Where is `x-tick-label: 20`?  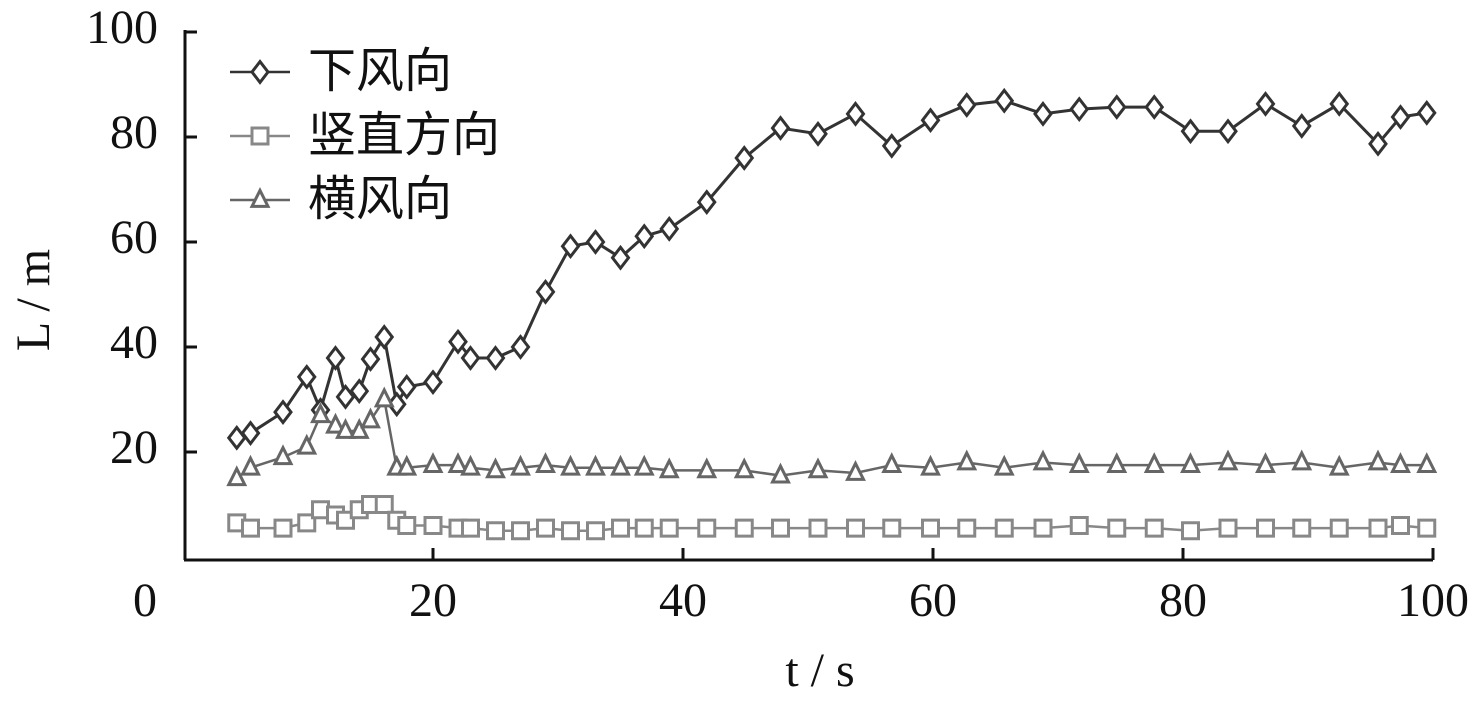 x-tick-label: 20 is located at coordinates (433, 600).